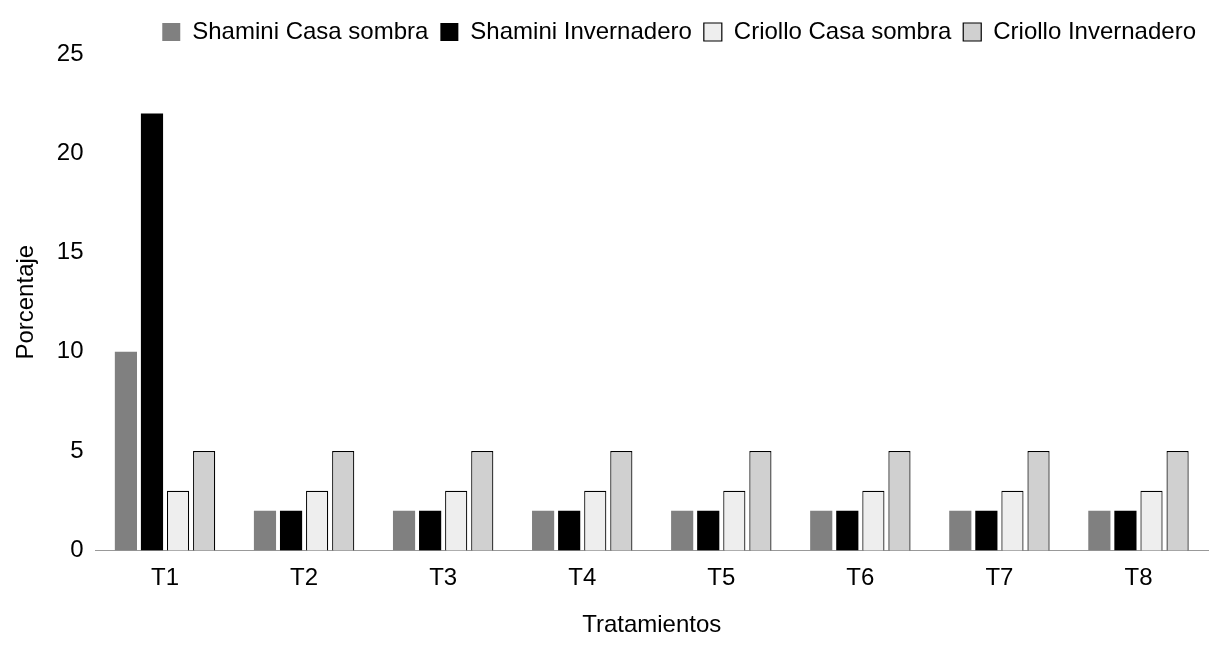  What do you see at coordinates (165, 577) in the screenshot?
I see `x-tick-label: T1` at bounding box center [165, 577].